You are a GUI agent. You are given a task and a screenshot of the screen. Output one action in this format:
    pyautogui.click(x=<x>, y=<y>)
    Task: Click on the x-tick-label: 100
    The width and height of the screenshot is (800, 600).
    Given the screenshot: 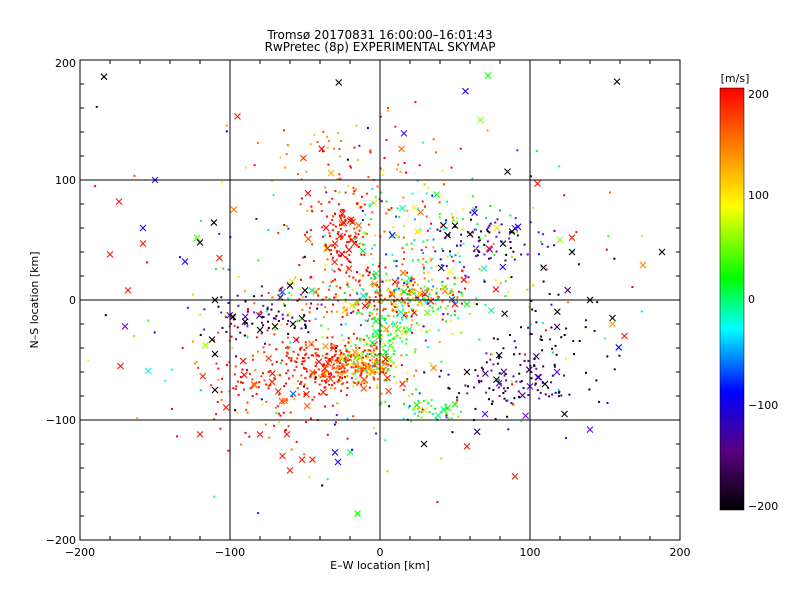 What is the action you would take?
    pyautogui.click(x=530, y=552)
    